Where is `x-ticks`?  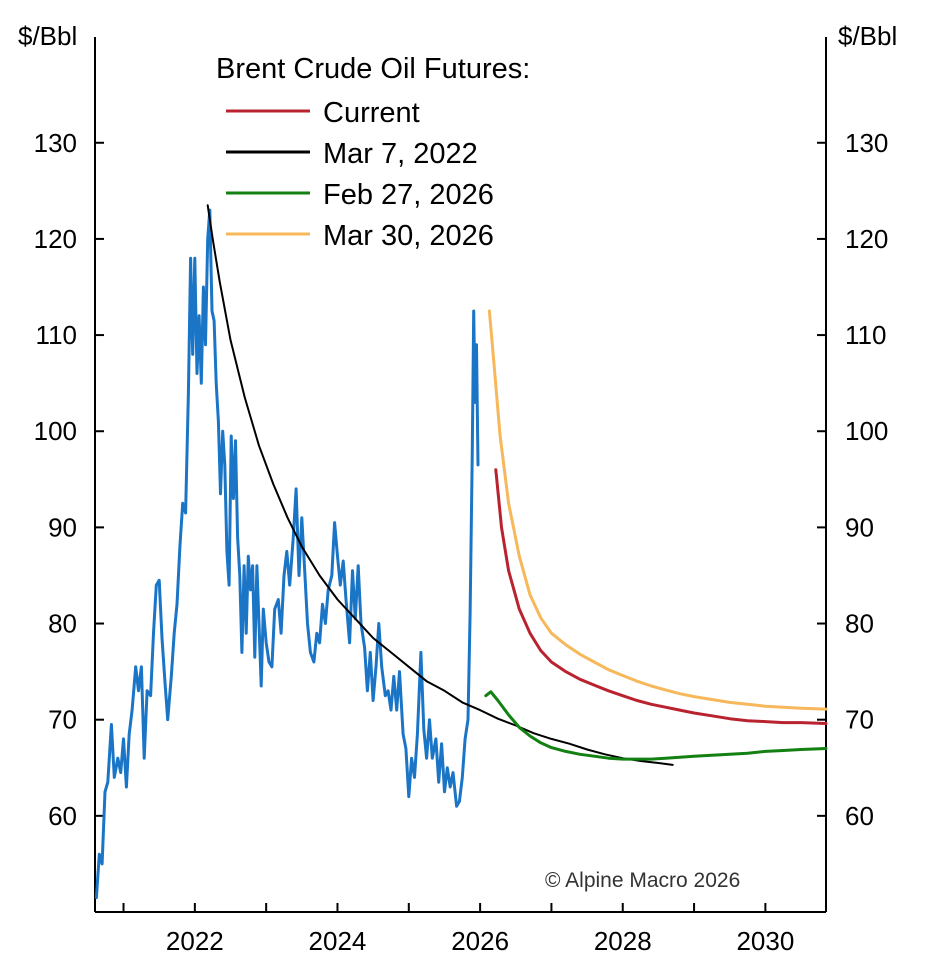 x-ticks is located at coordinates (444, 907).